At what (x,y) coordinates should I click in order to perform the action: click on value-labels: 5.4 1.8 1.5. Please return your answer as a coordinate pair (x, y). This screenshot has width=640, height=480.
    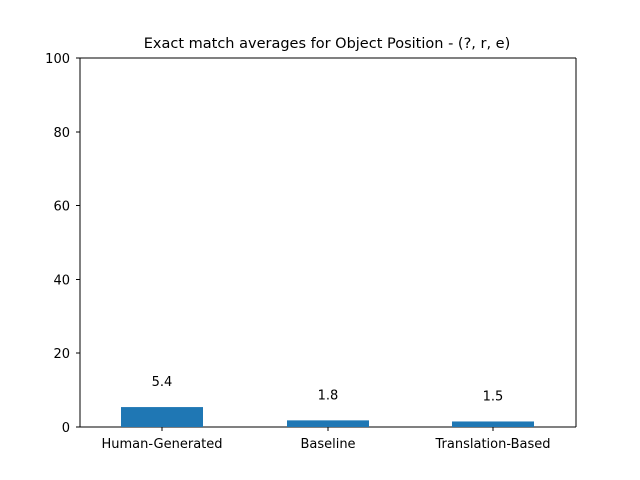
    Looking at the image, I should click on (328, 389).